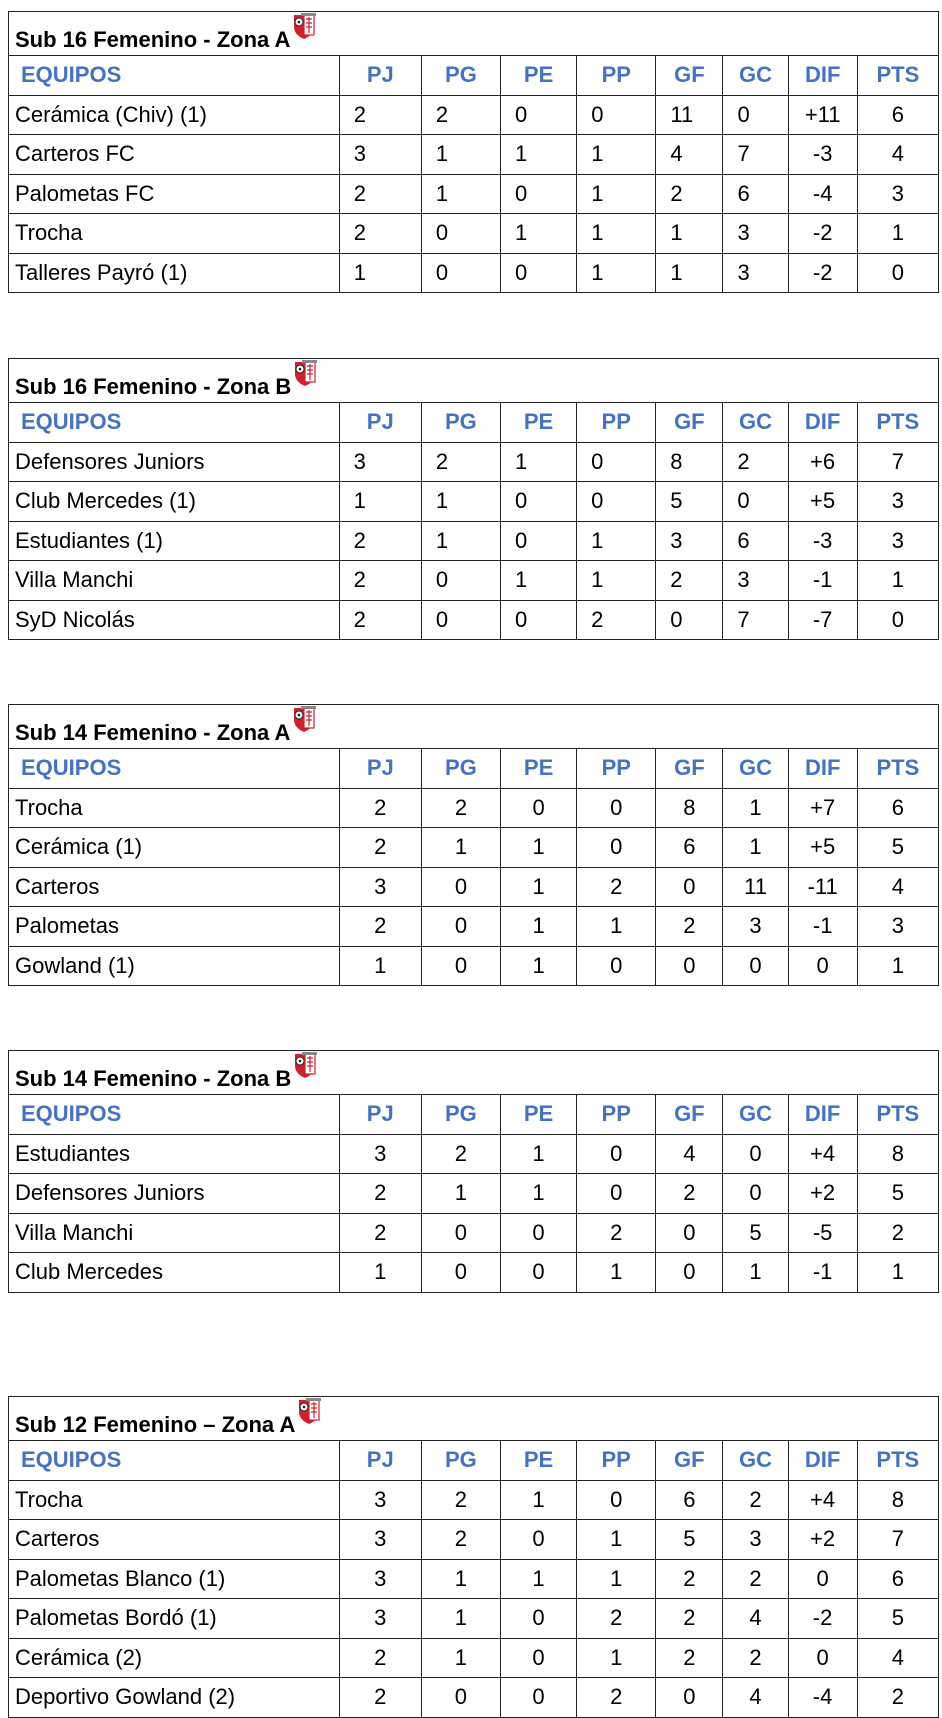 This screenshot has height=1718, width=942. What do you see at coordinates (174, 1539) in the screenshot?
I see `team-name: Carteros` at bounding box center [174, 1539].